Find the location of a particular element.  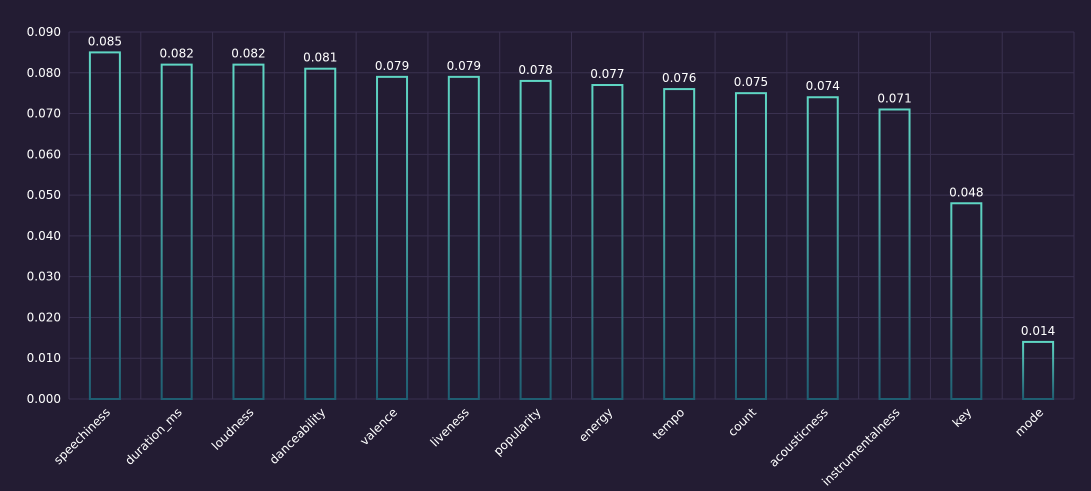

bar-duration_ms is located at coordinates (176, 231).